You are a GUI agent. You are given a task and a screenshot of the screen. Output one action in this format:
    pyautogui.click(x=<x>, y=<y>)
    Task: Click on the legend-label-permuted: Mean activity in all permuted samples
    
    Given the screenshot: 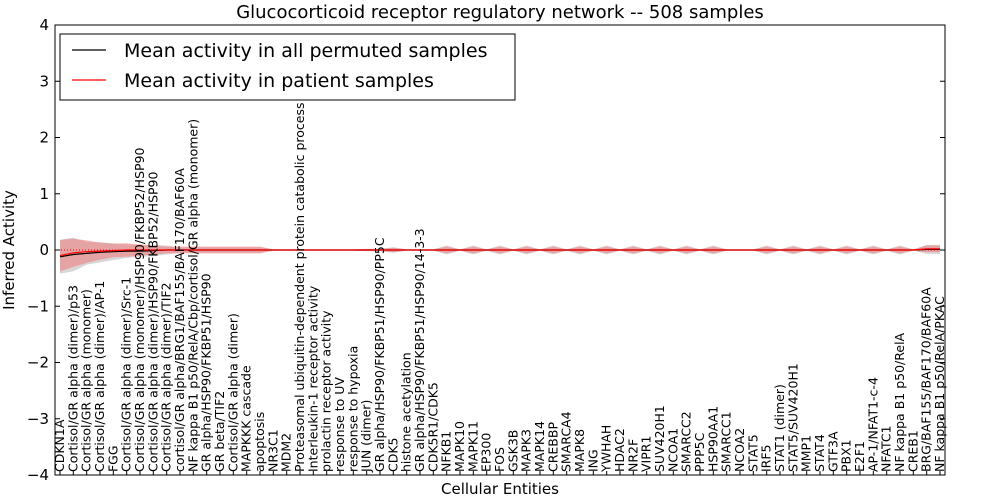 What is the action you would take?
    pyautogui.click(x=305, y=51)
    